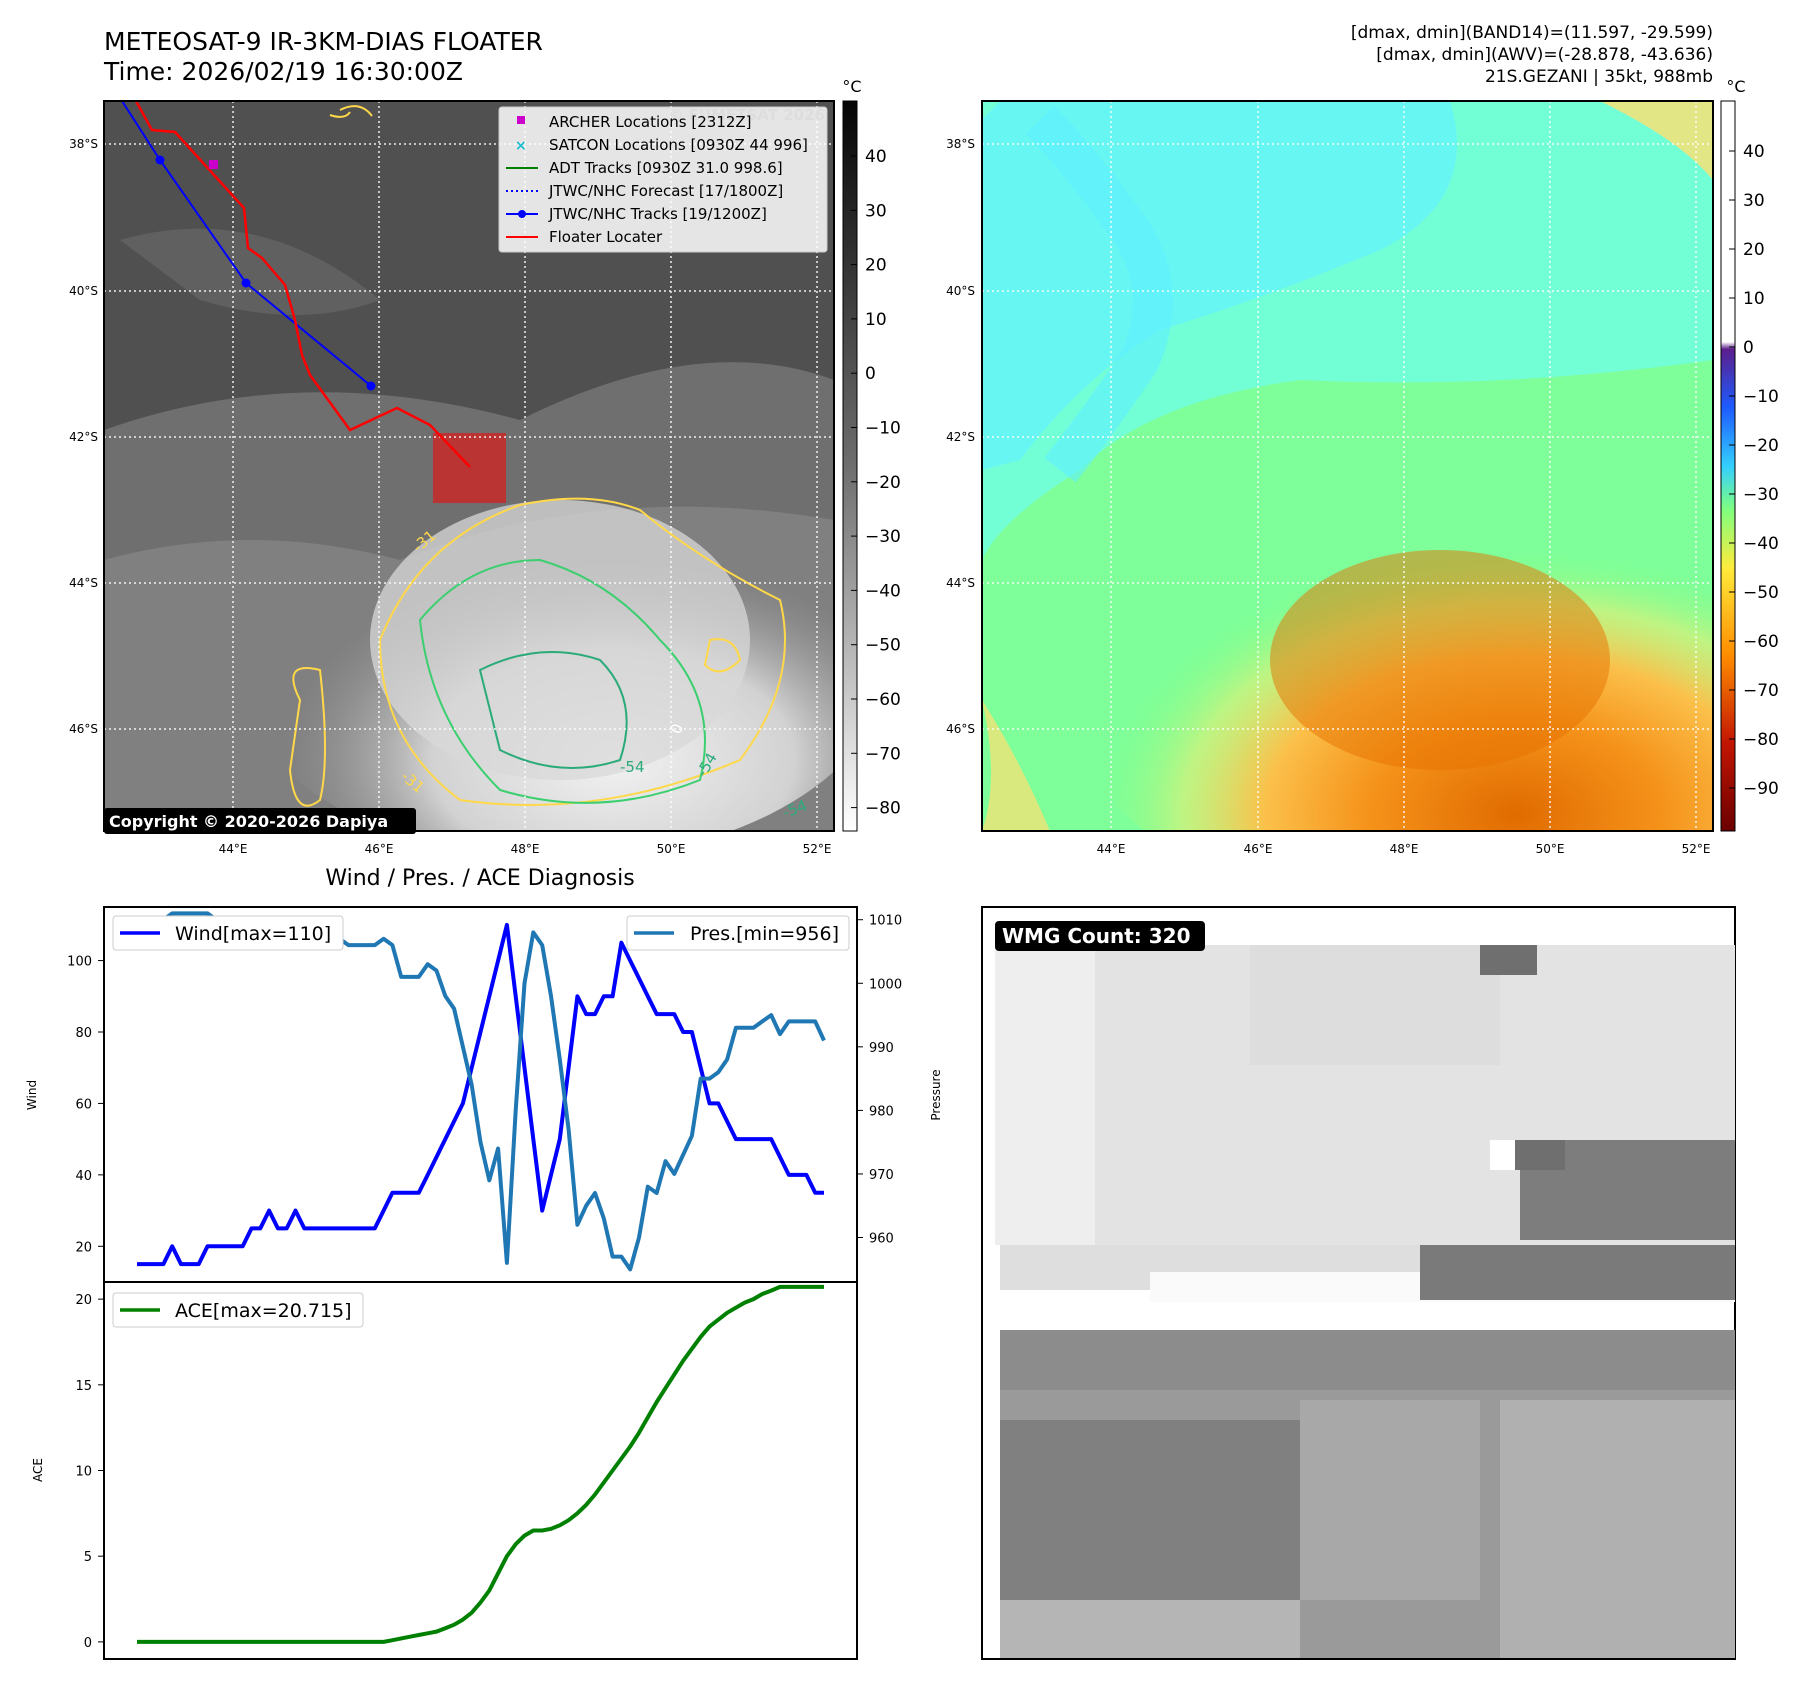 The width and height of the screenshot is (1797, 1690). I want to click on legend-forecast: JTWC/NHC Forecast [17/1800Z], so click(665, 191).